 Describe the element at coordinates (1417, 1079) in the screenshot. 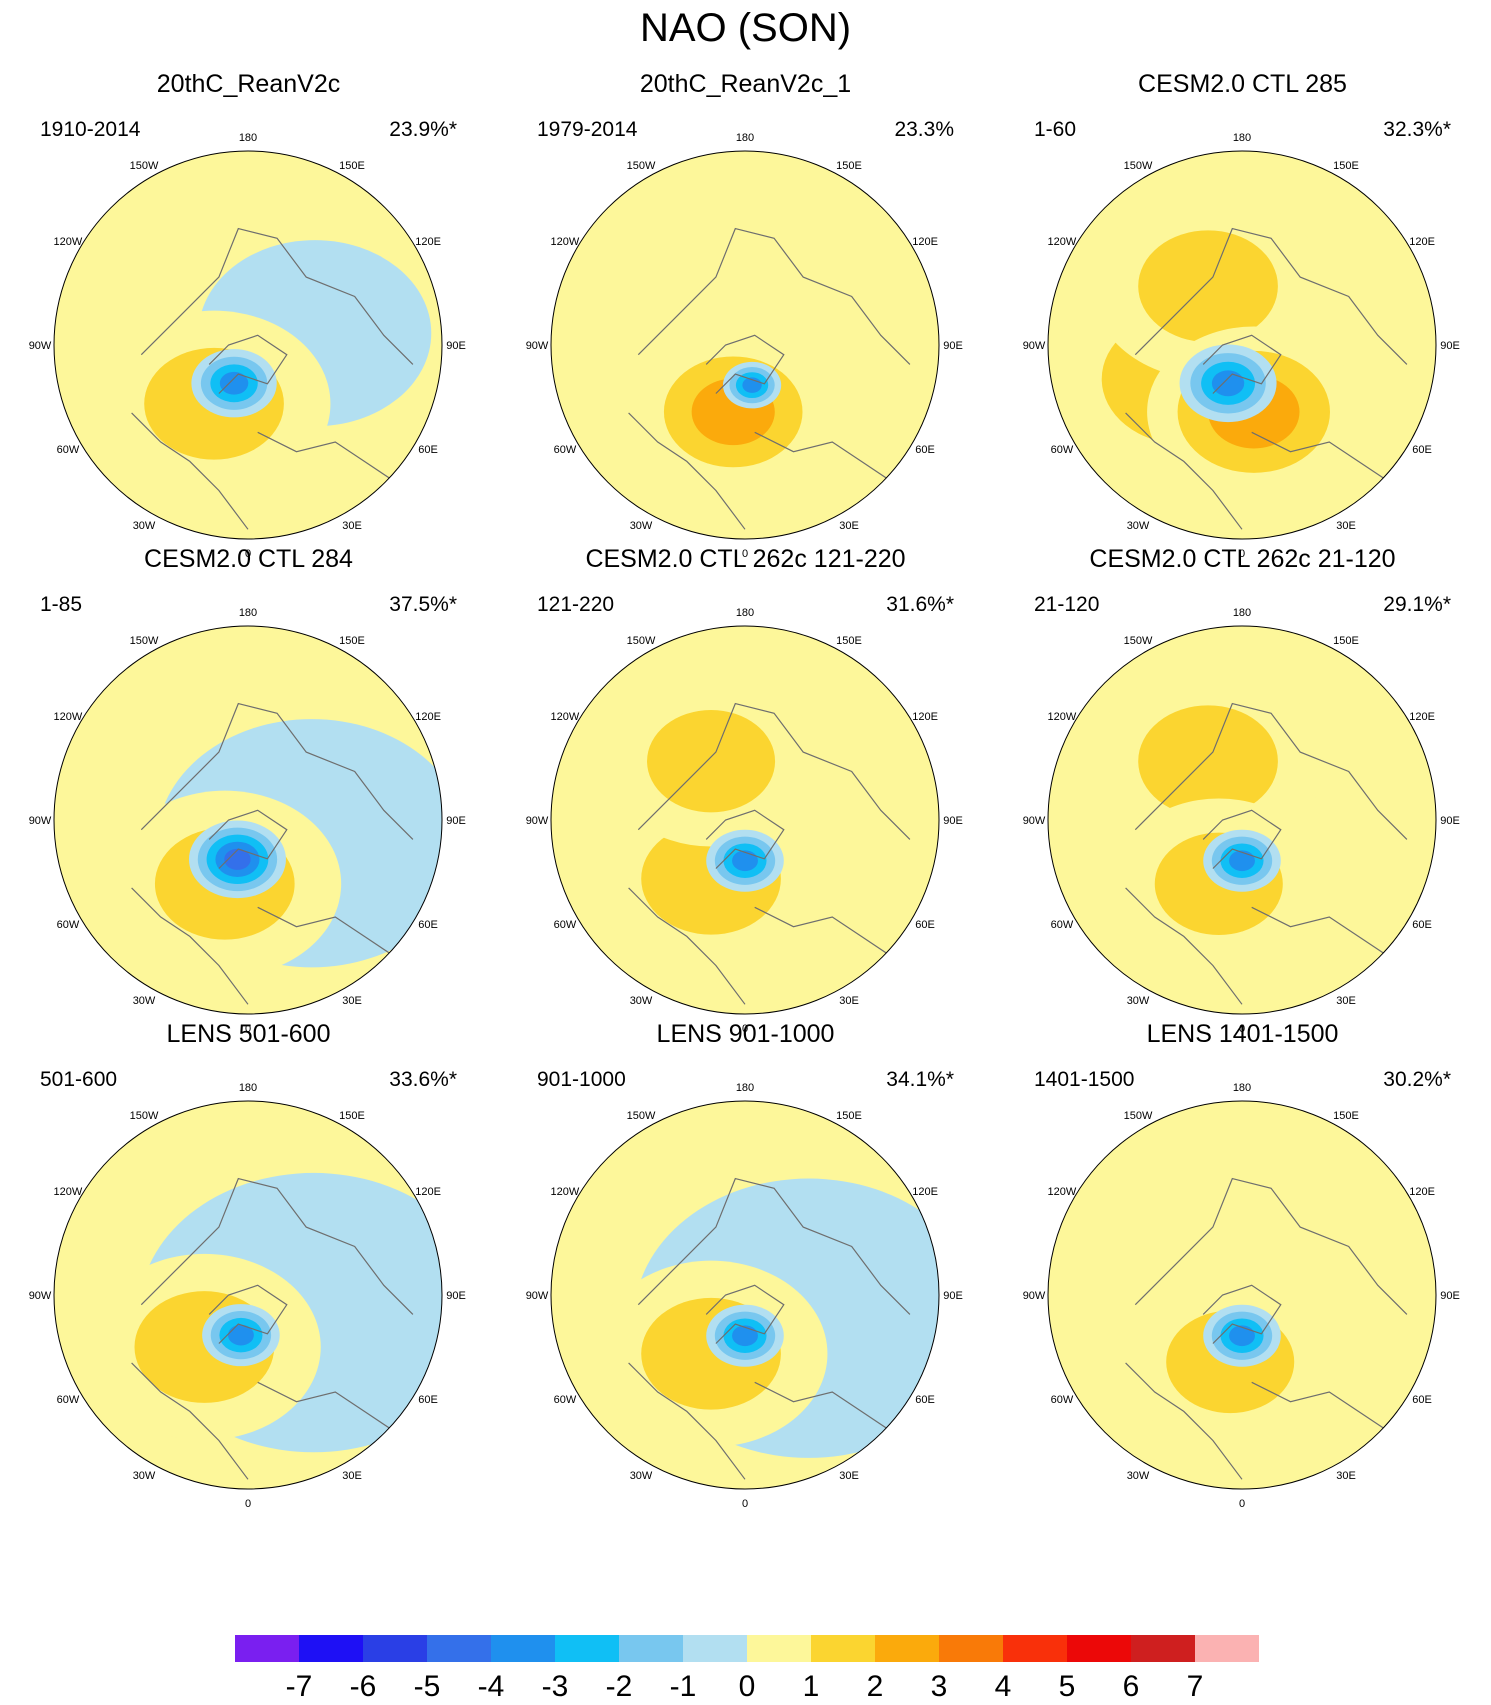

I see `panel-variance: 30.2%*` at that location.